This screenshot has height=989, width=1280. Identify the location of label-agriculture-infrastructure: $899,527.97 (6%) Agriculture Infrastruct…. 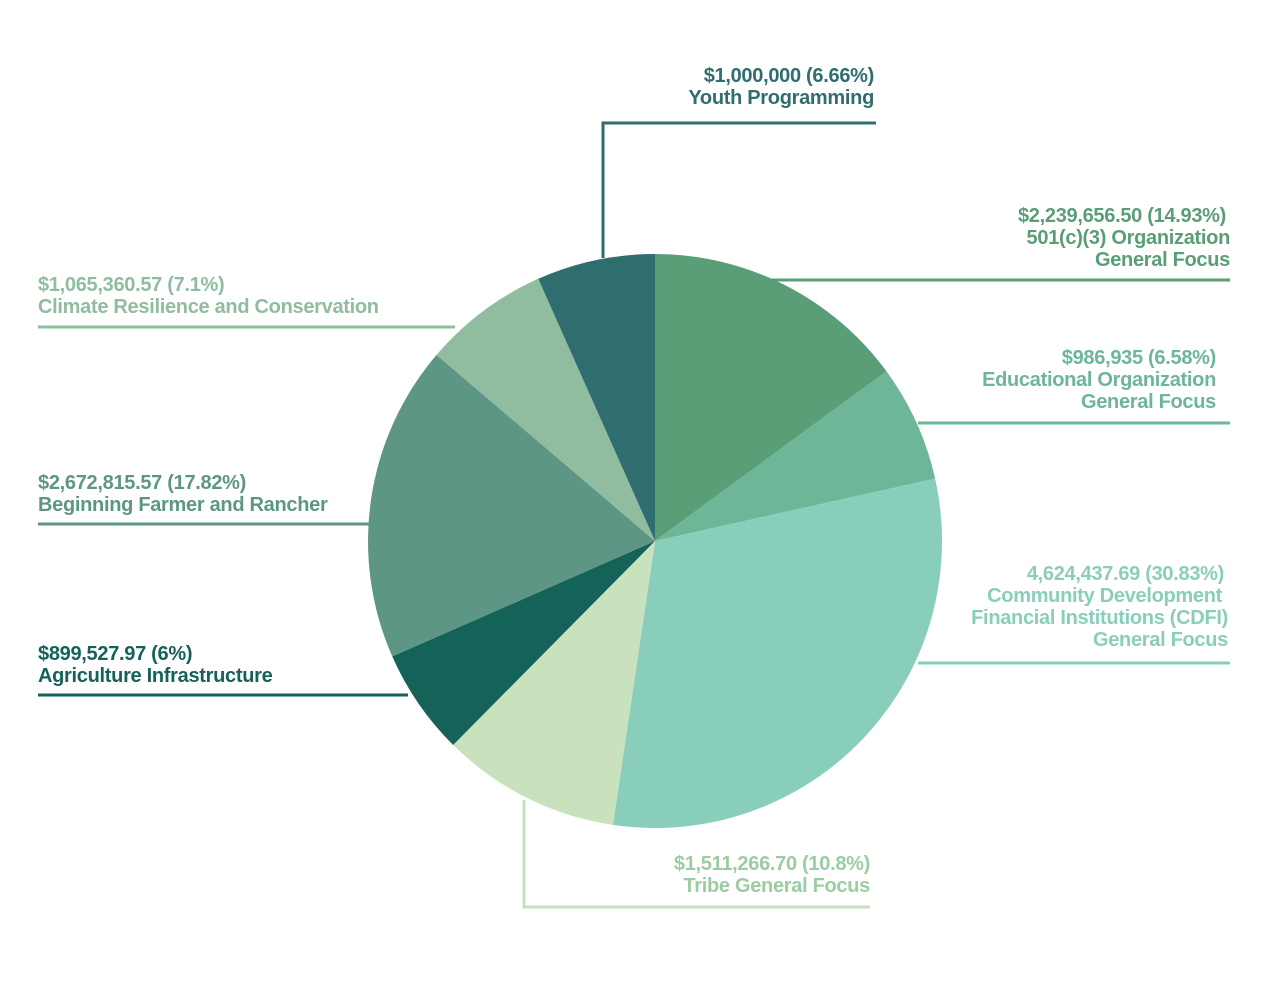
(155, 665).